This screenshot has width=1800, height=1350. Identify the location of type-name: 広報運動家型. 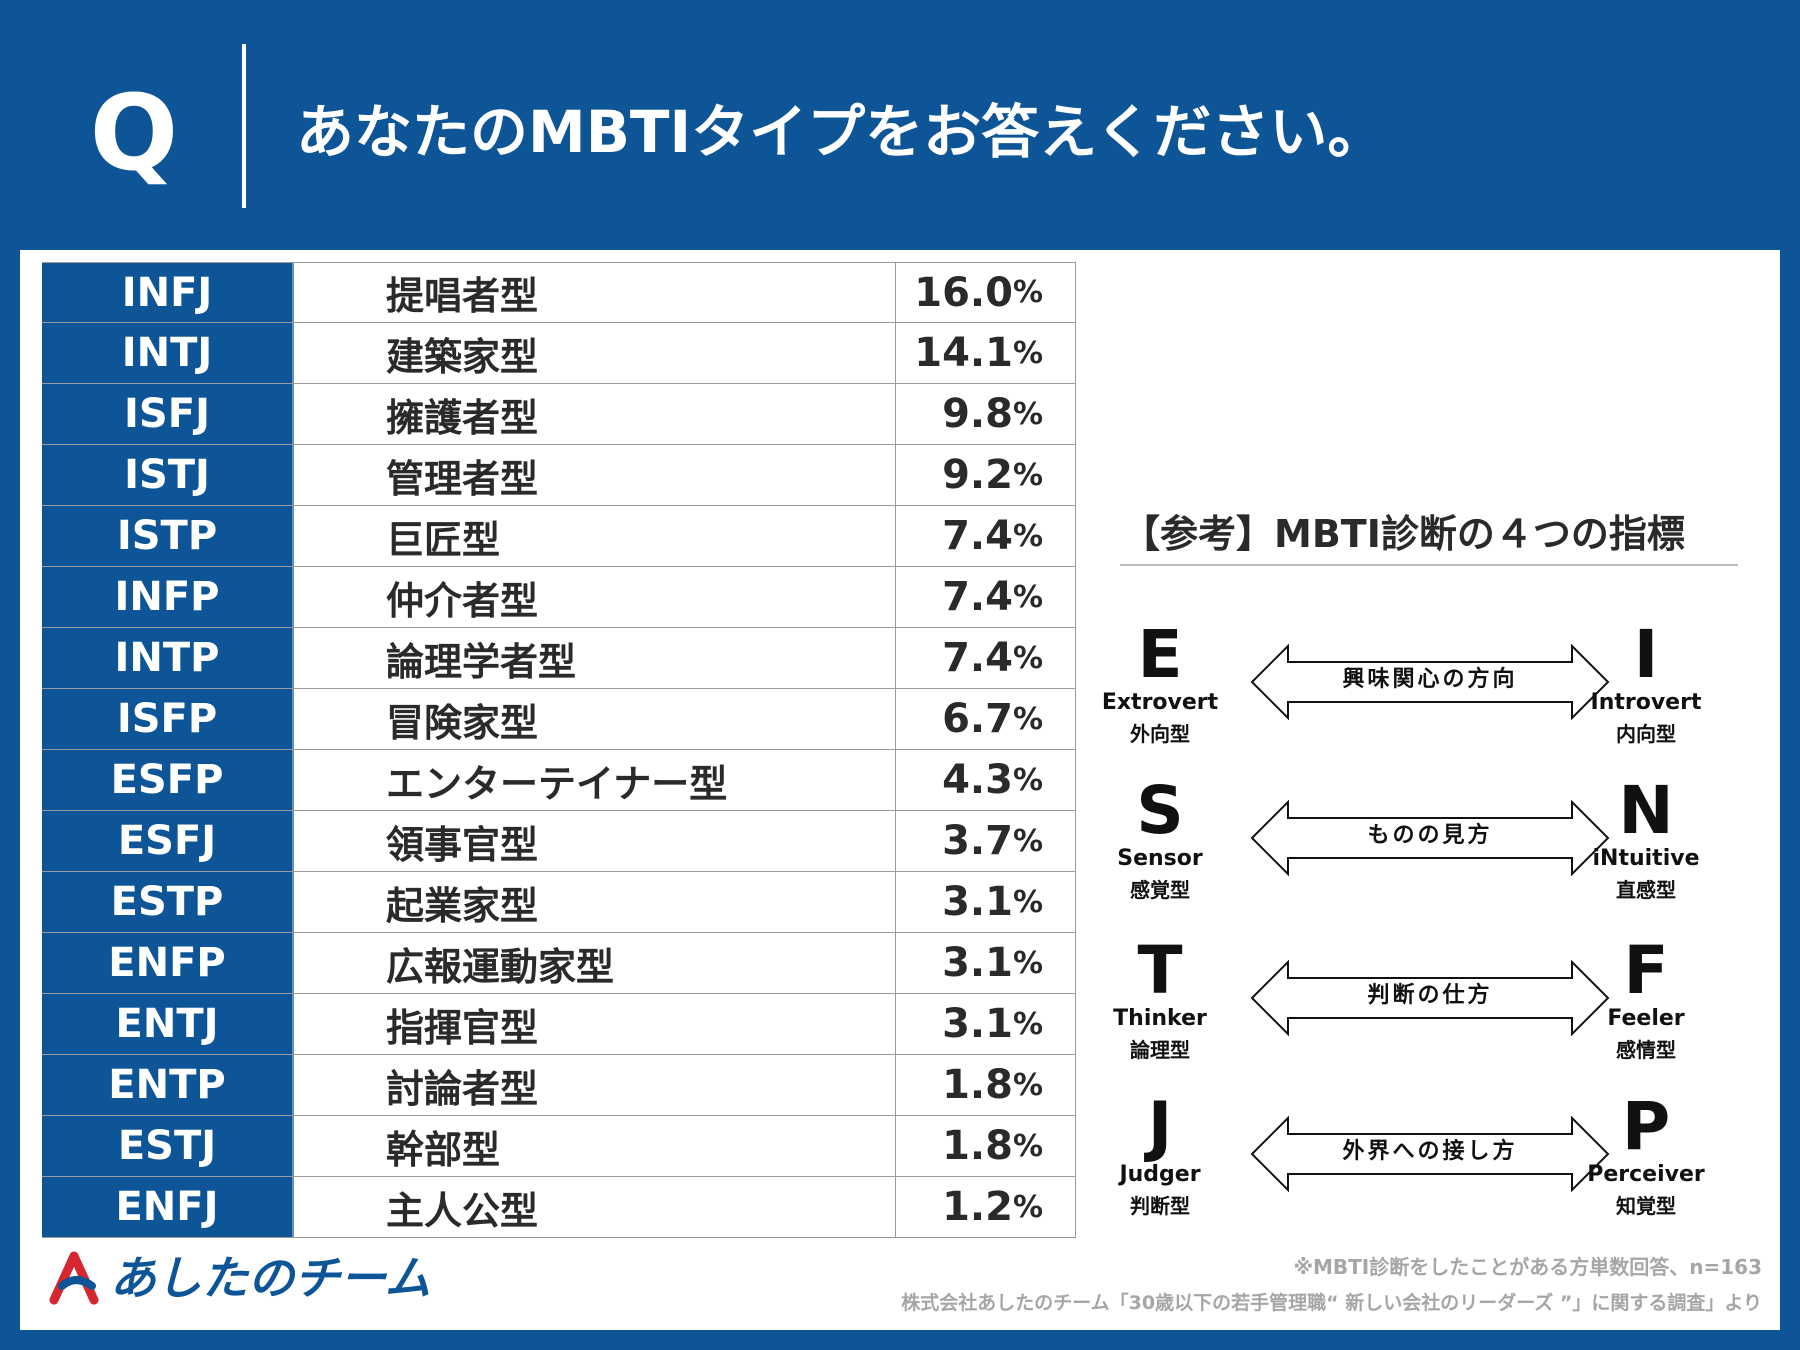
(595, 963).